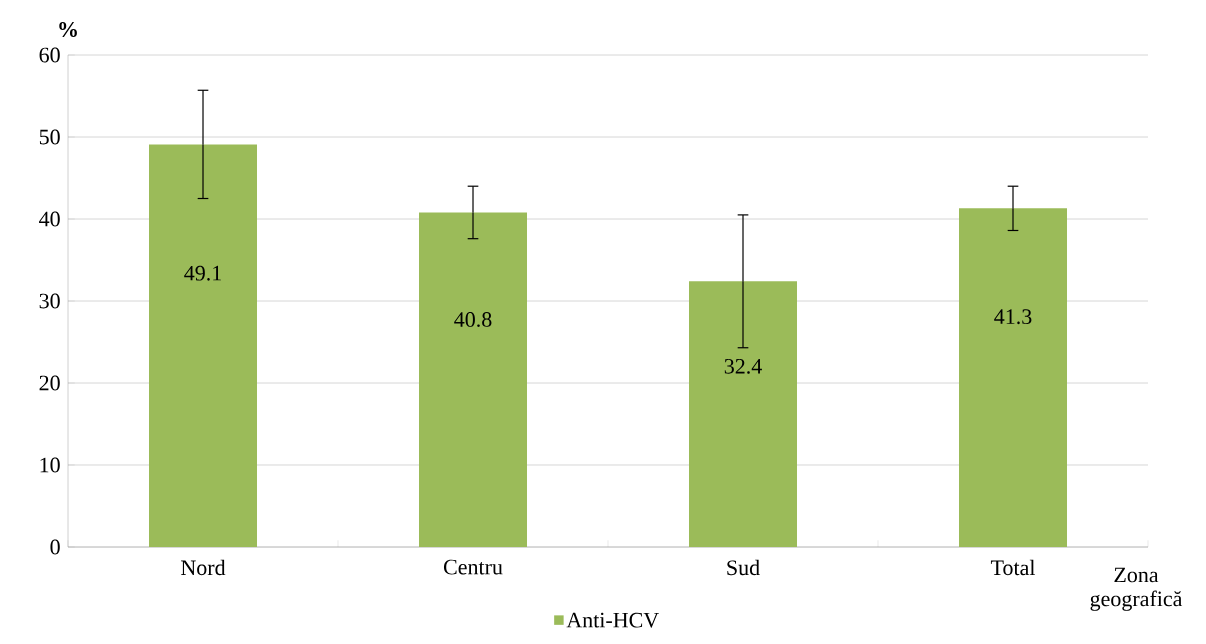  What do you see at coordinates (50, 465) in the screenshot?
I see `y-tick-label: 10` at bounding box center [50, 465].